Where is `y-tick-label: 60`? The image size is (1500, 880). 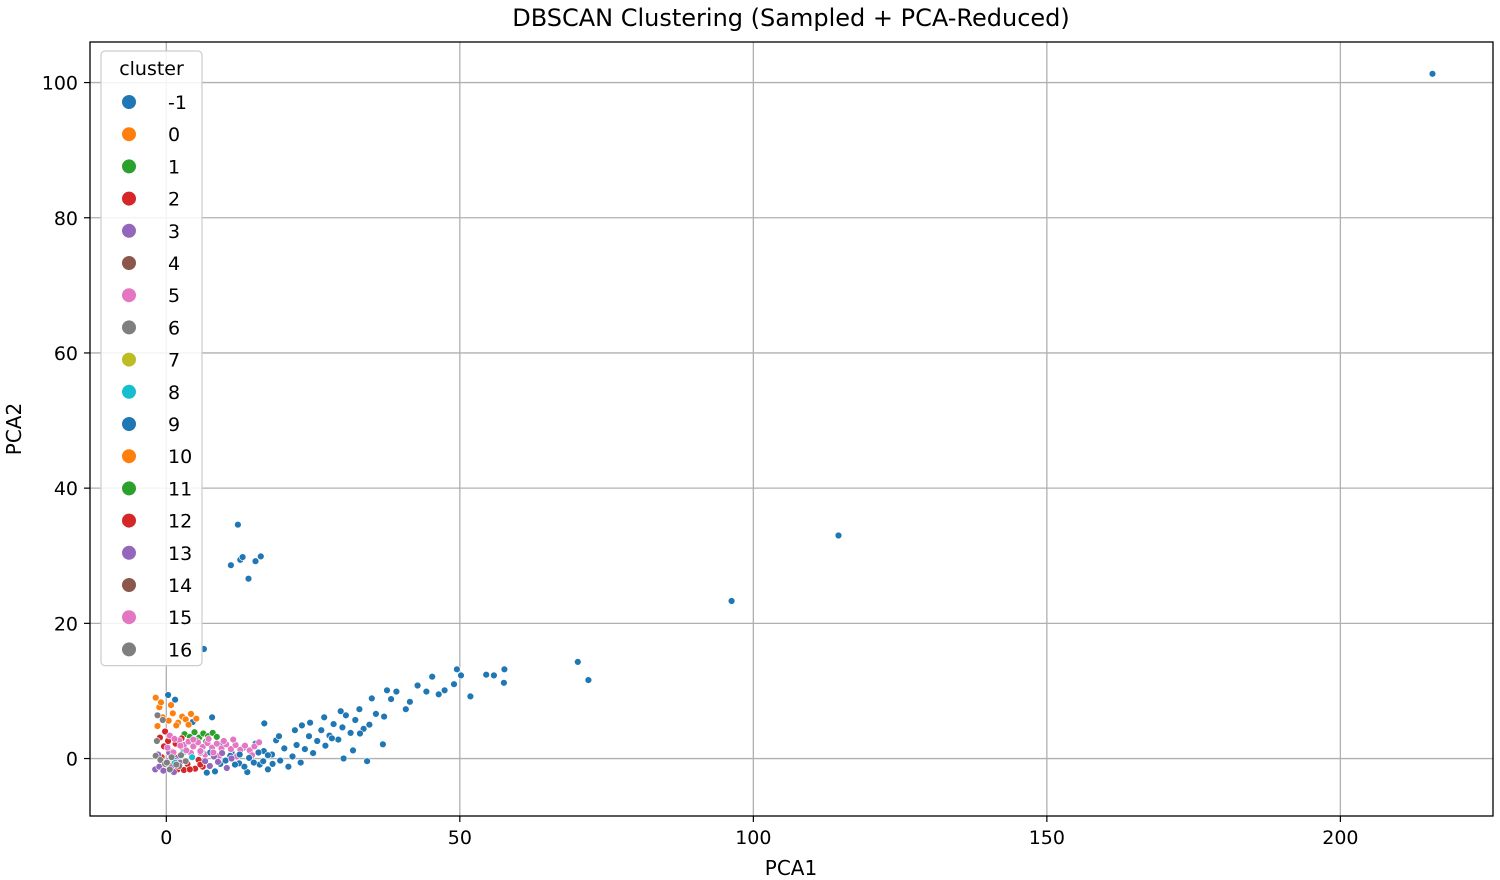 y-tick-label: 60 is located at coordinates (66, 354).